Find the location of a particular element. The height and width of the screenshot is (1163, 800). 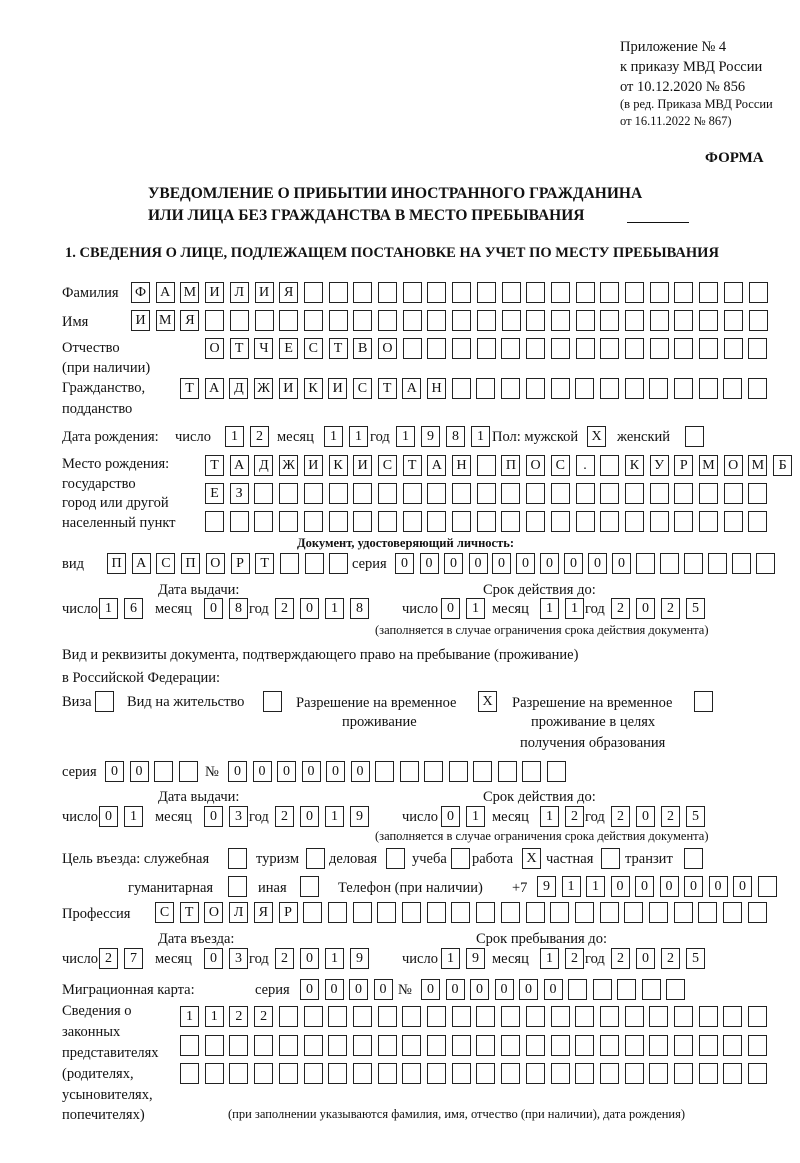

birth-place-1-box: Т is located at coordinates (412, 465).